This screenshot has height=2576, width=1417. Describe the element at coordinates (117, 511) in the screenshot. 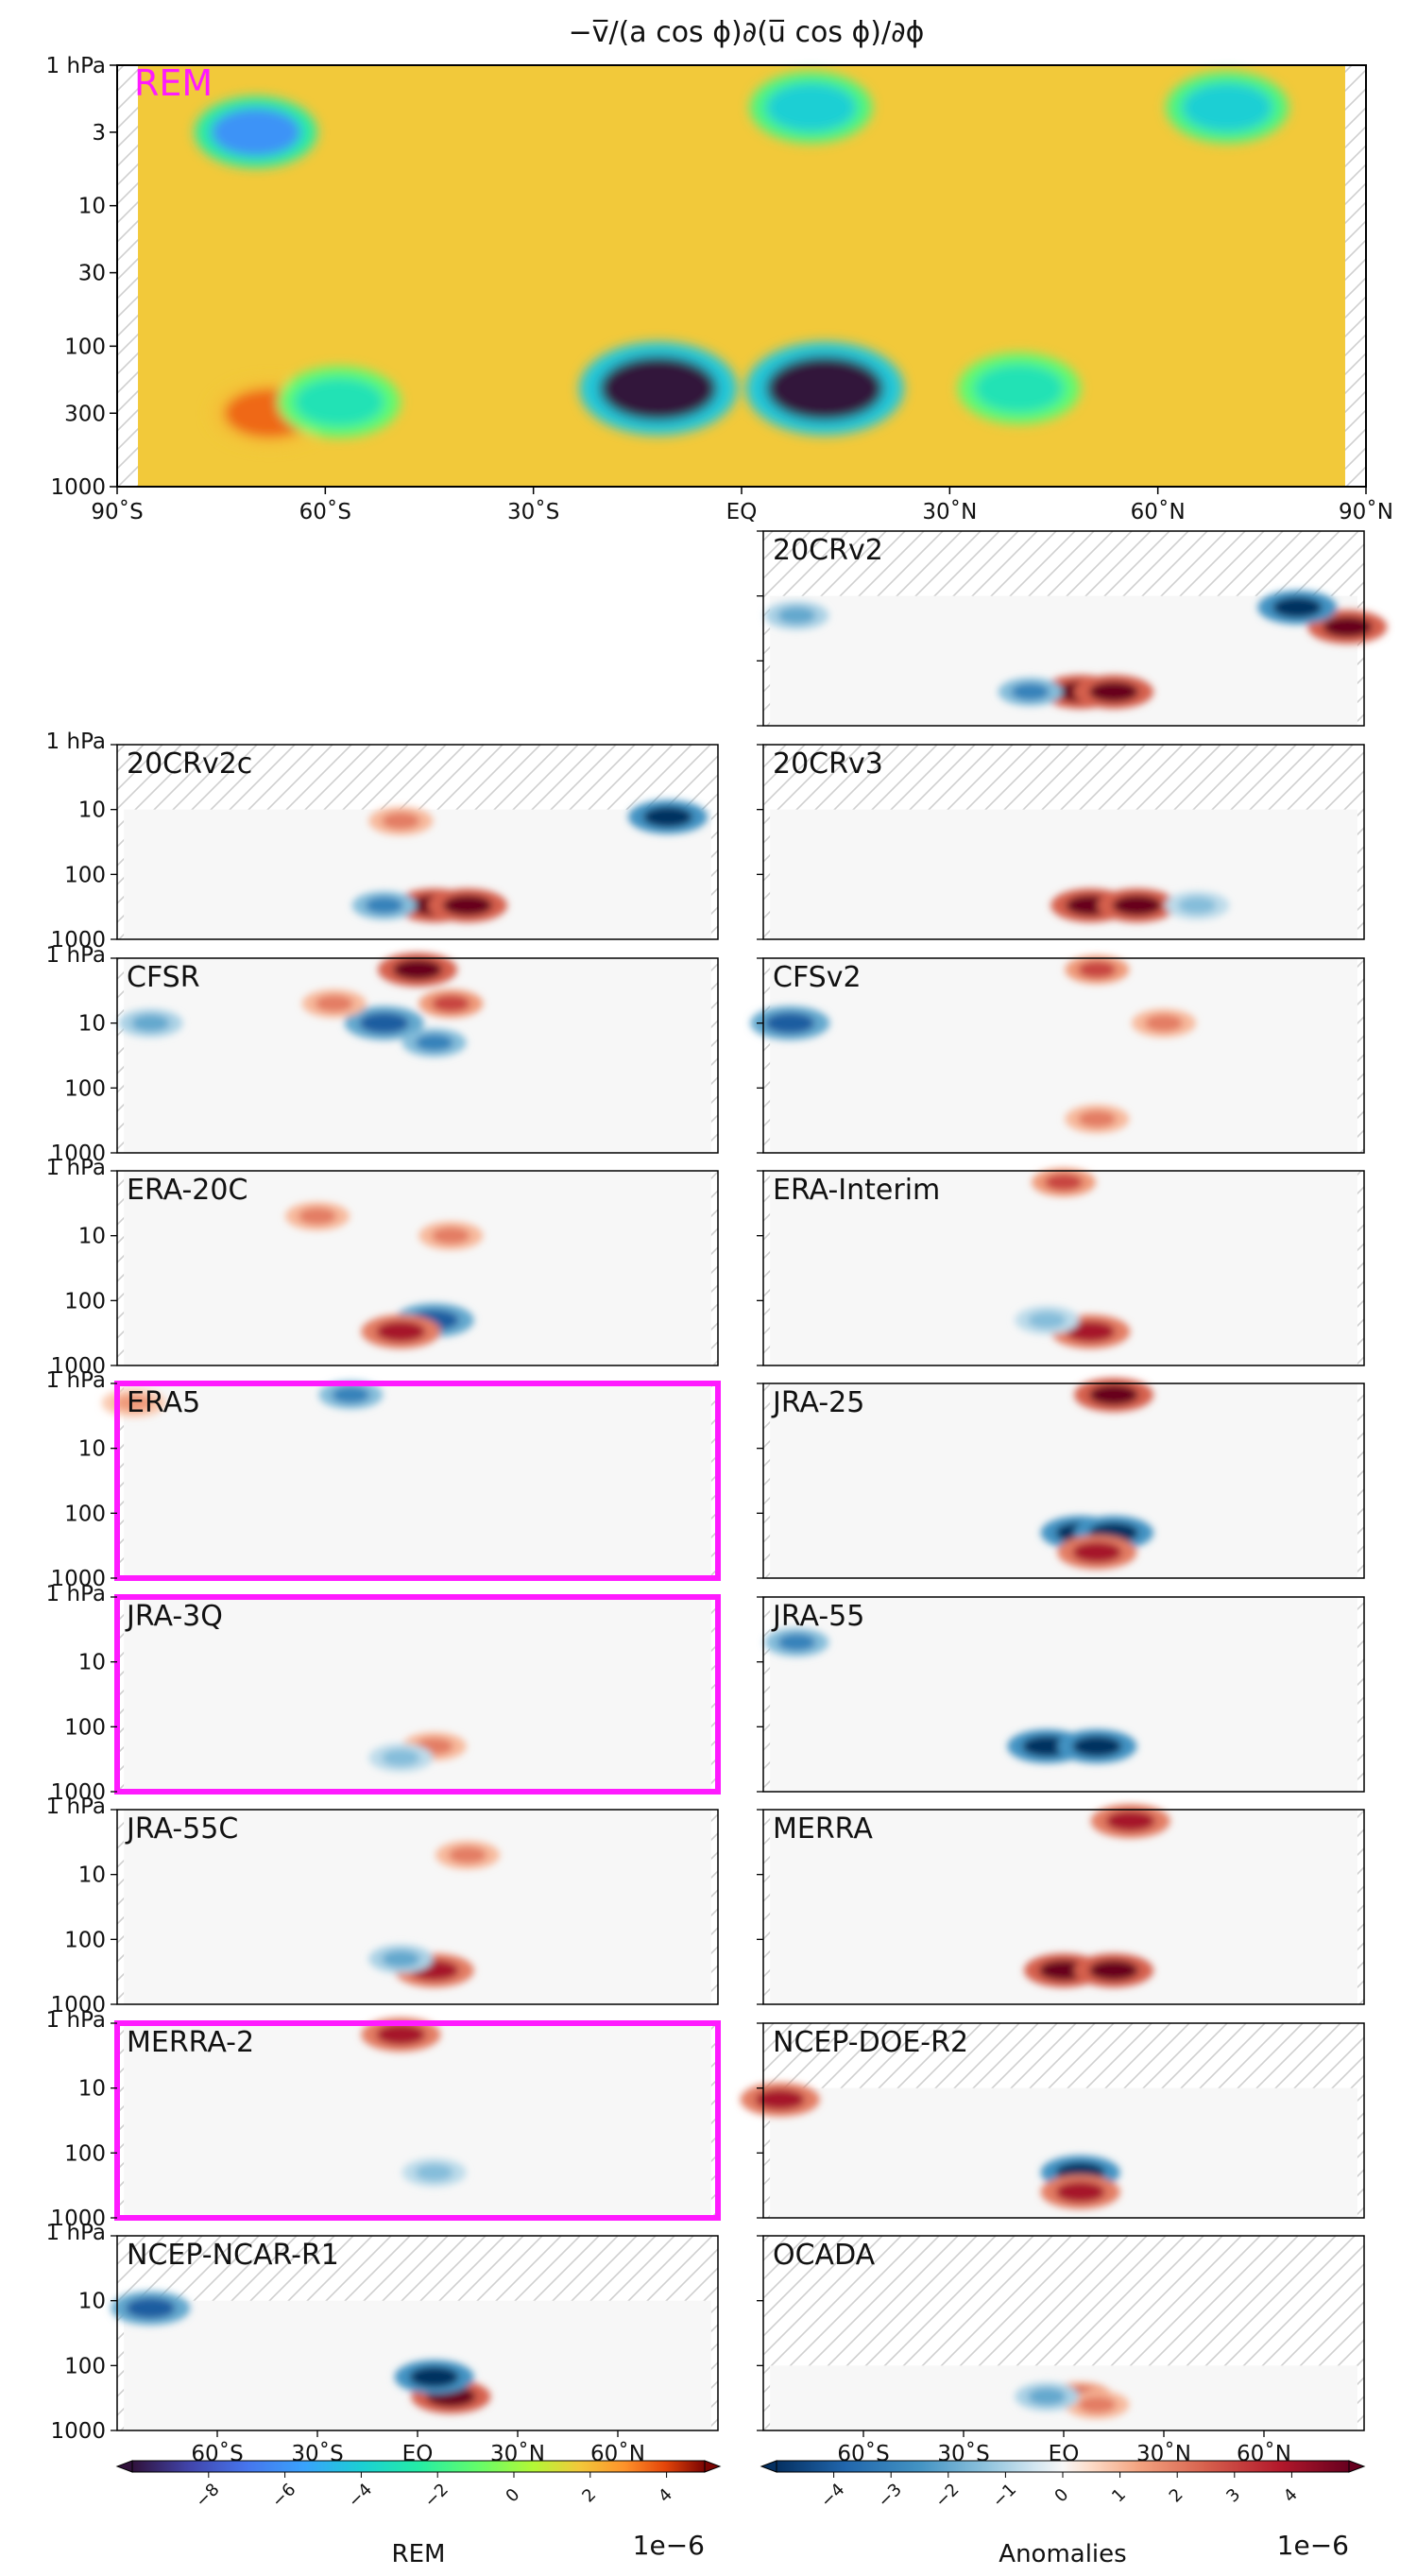

I see `main-x-tick-label: 90˚S` at that location.